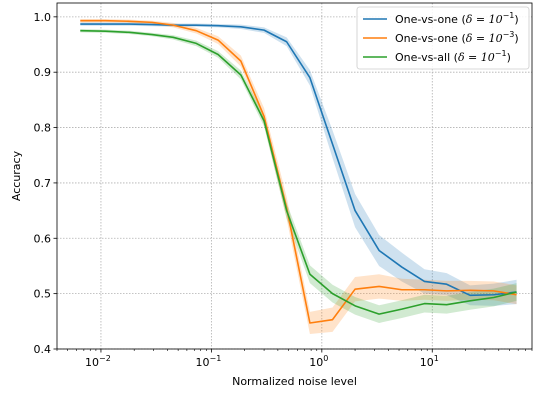  Describe the element at coordinates (105, 358) in the screenshot. I see `x-tick-exponent: −2` at that location.